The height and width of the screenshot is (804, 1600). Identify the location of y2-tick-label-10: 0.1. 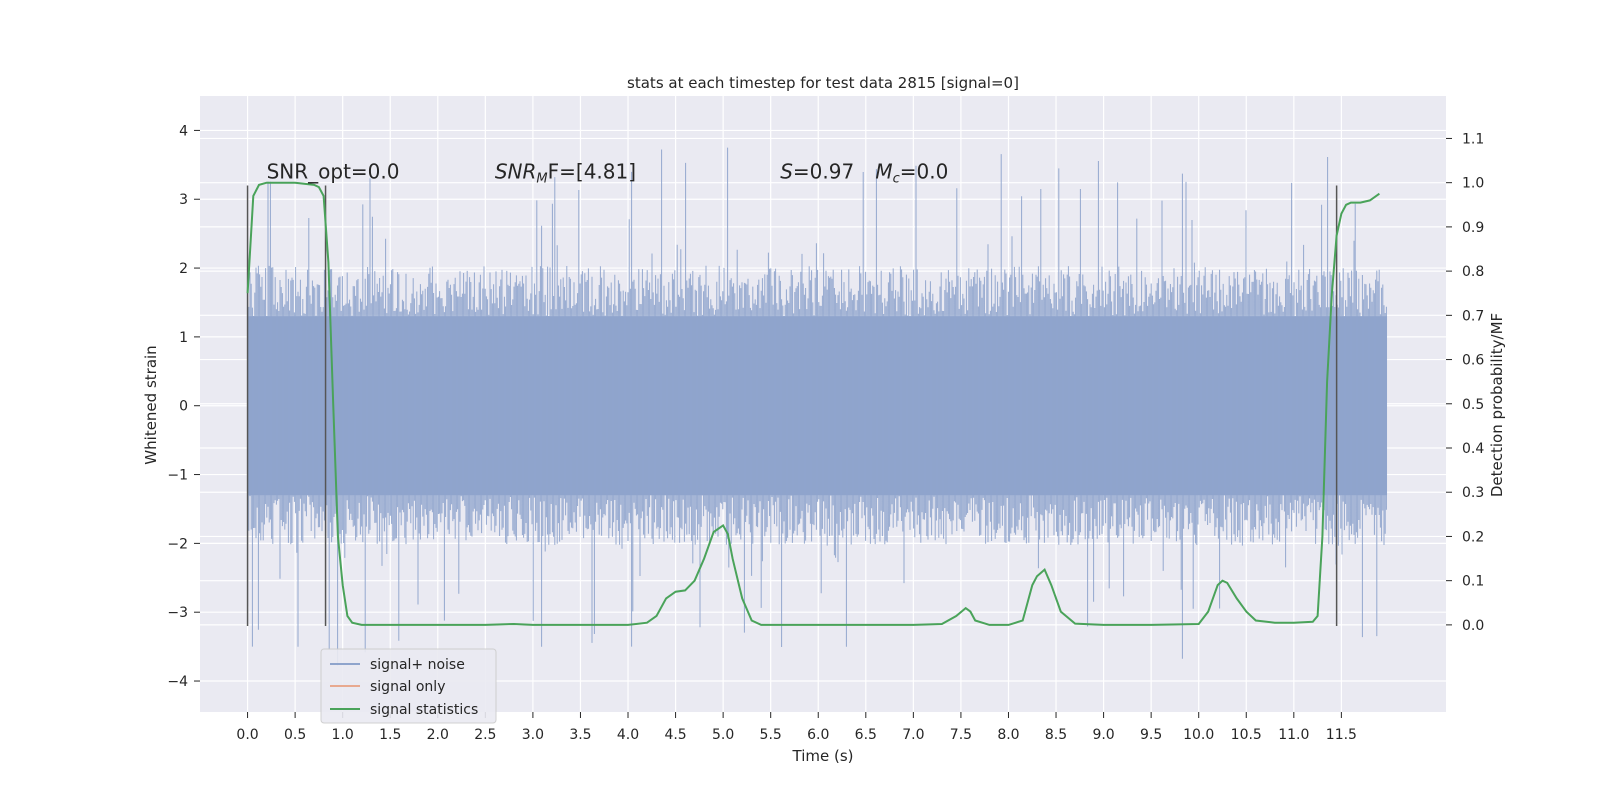
(1473, 582).